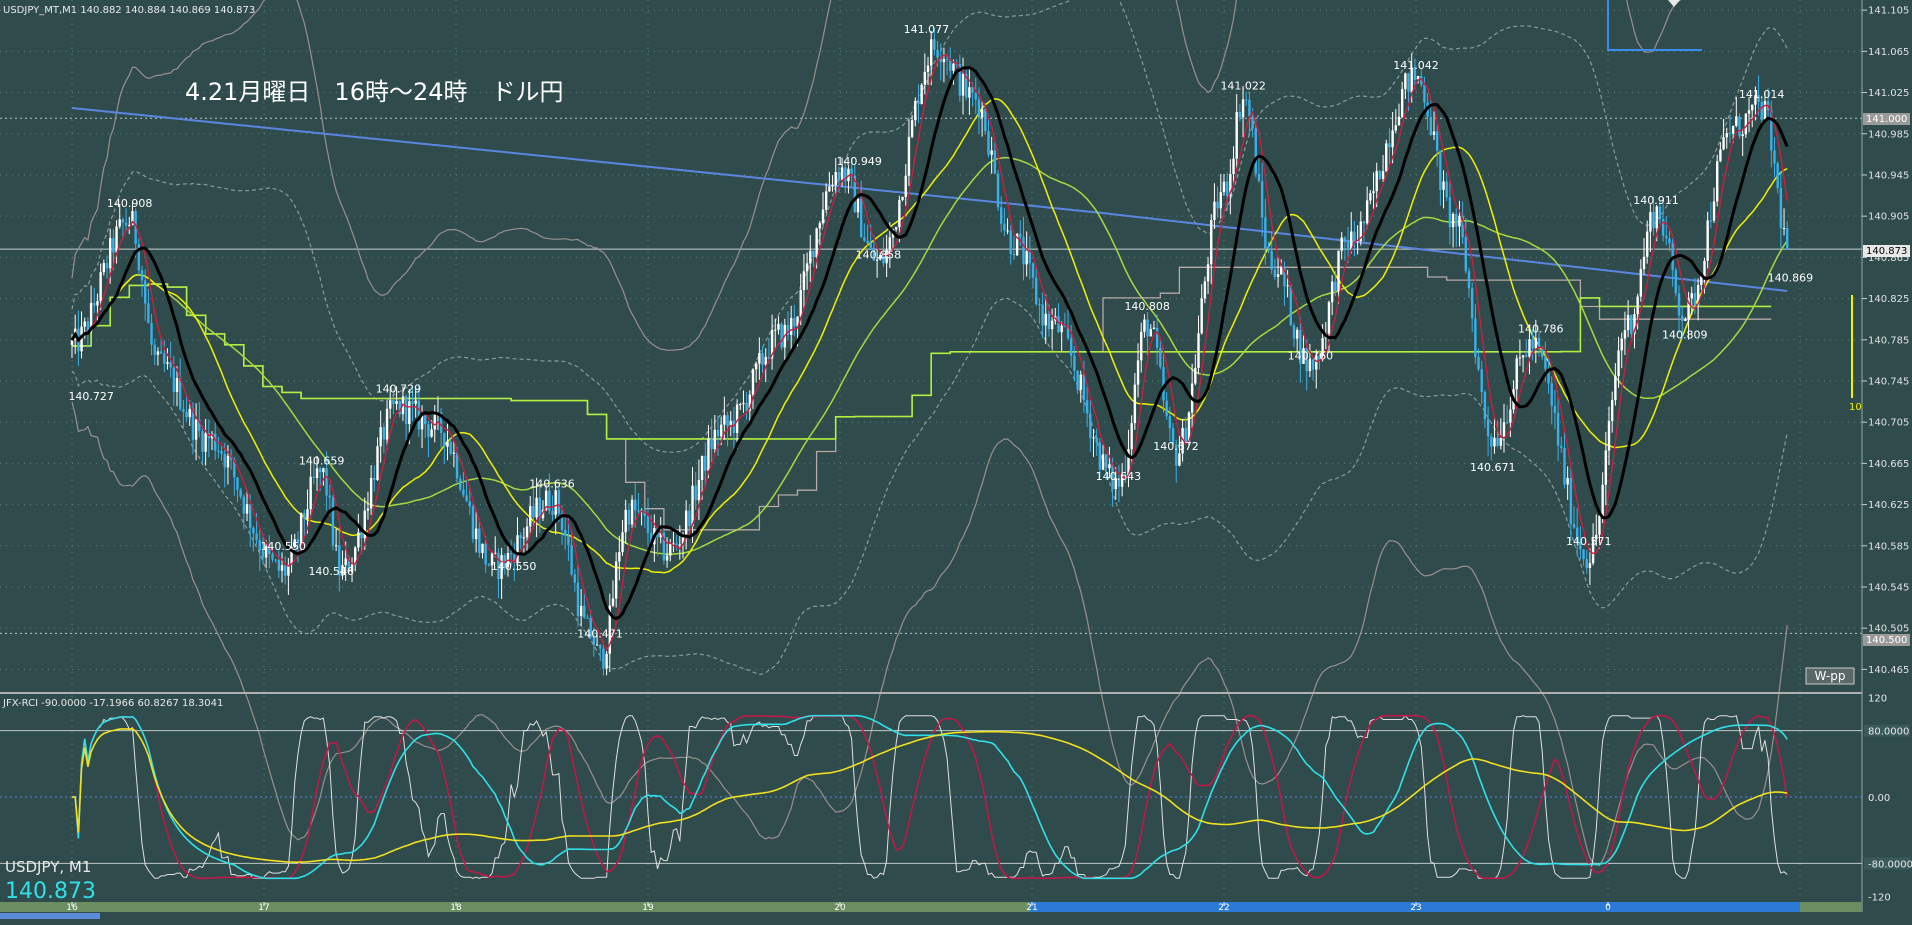 The image size is (1912, 925). What do you see at coordinates (456, 908) in the screenshot?
I see `time-label: 18` at bounding box center [456, 908].